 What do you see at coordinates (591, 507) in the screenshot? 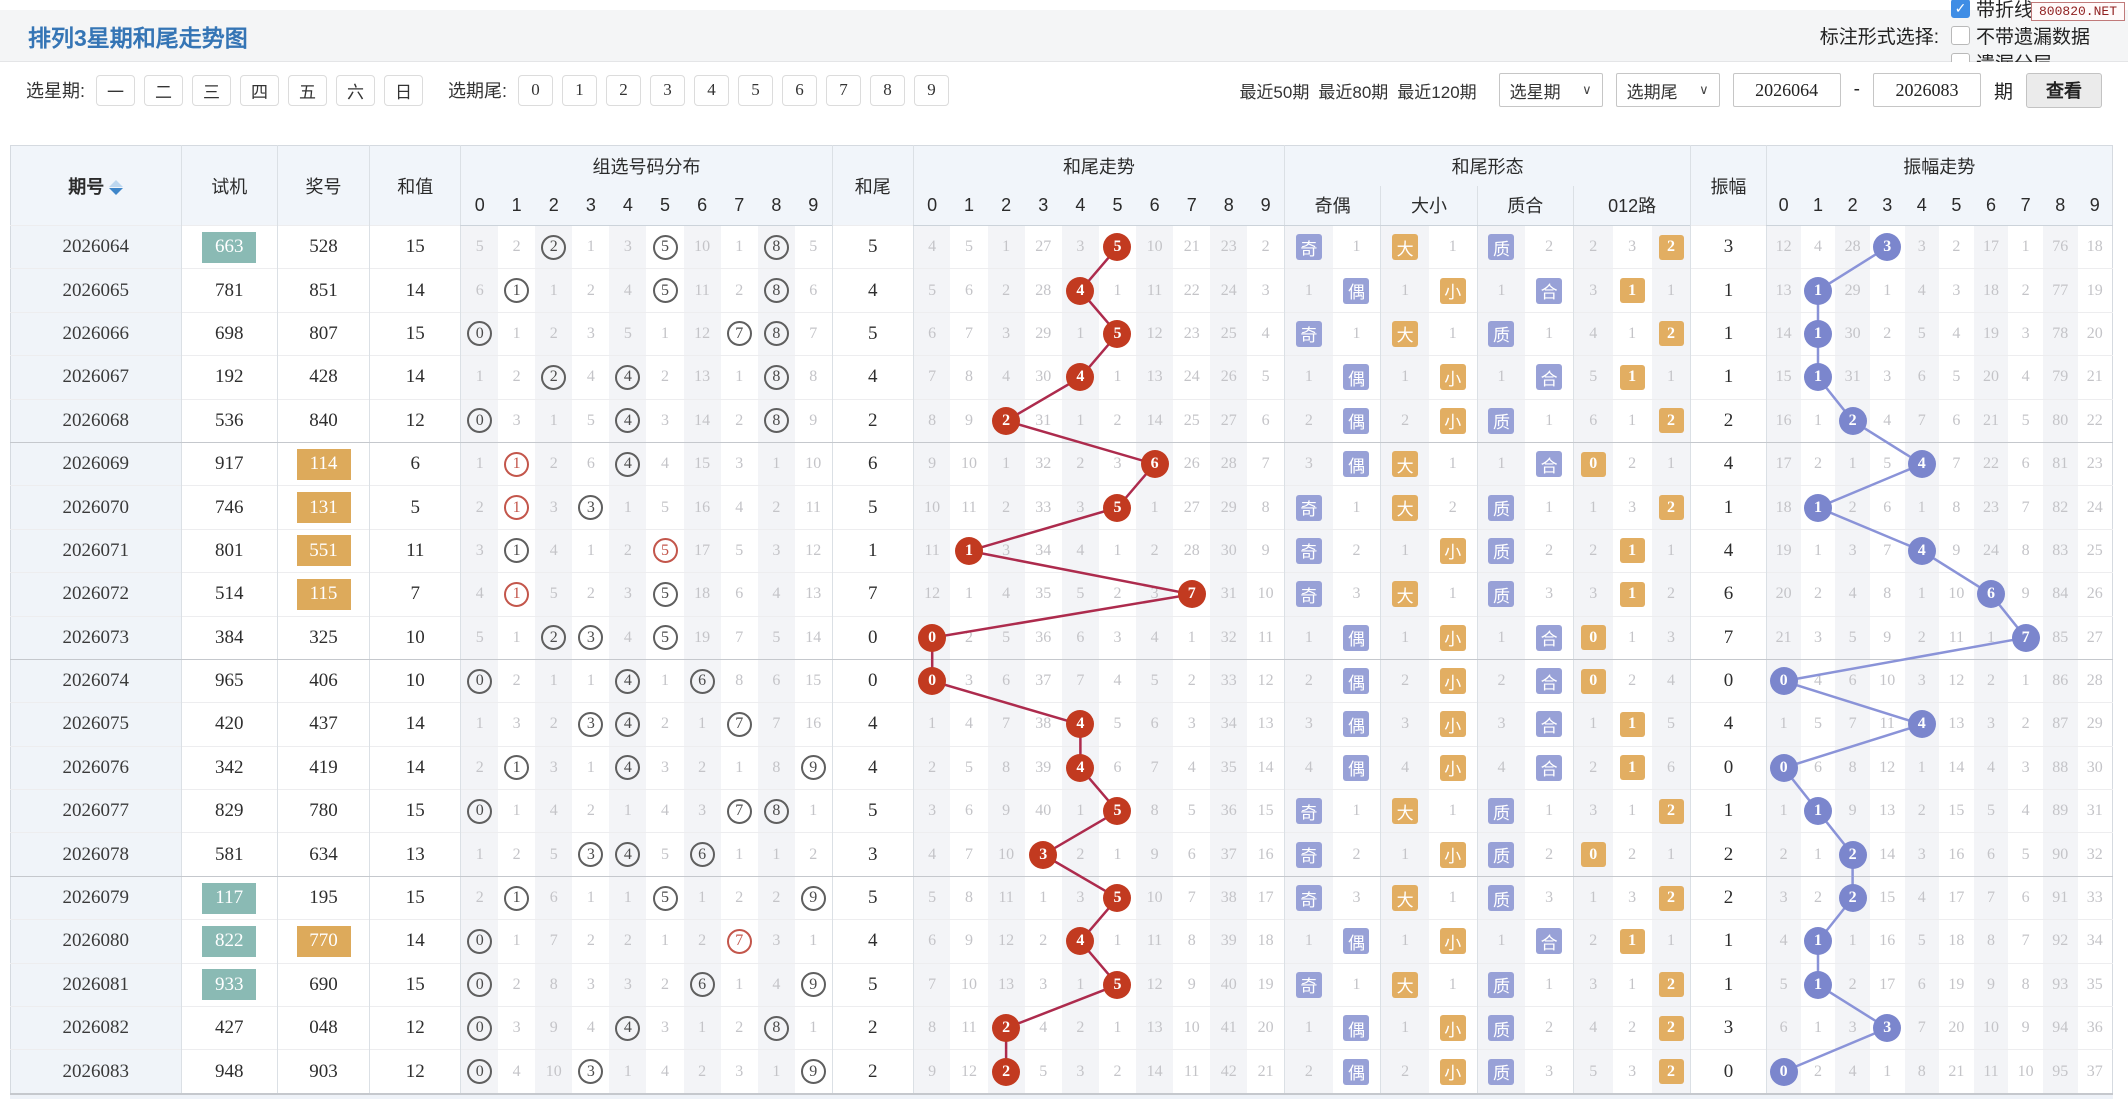
I see `dist-cell-3: 3` at bounding box center [591, 507].